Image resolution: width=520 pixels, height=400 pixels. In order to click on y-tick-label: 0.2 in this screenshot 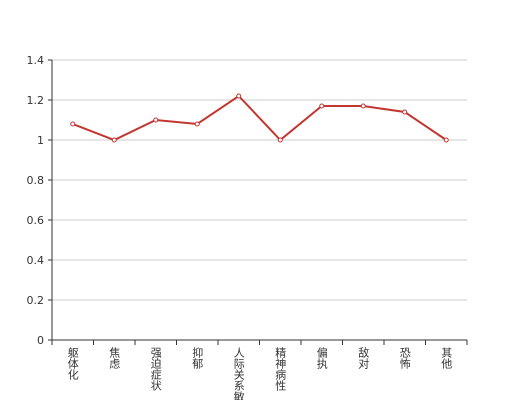, I will do `click(36, 300)`.